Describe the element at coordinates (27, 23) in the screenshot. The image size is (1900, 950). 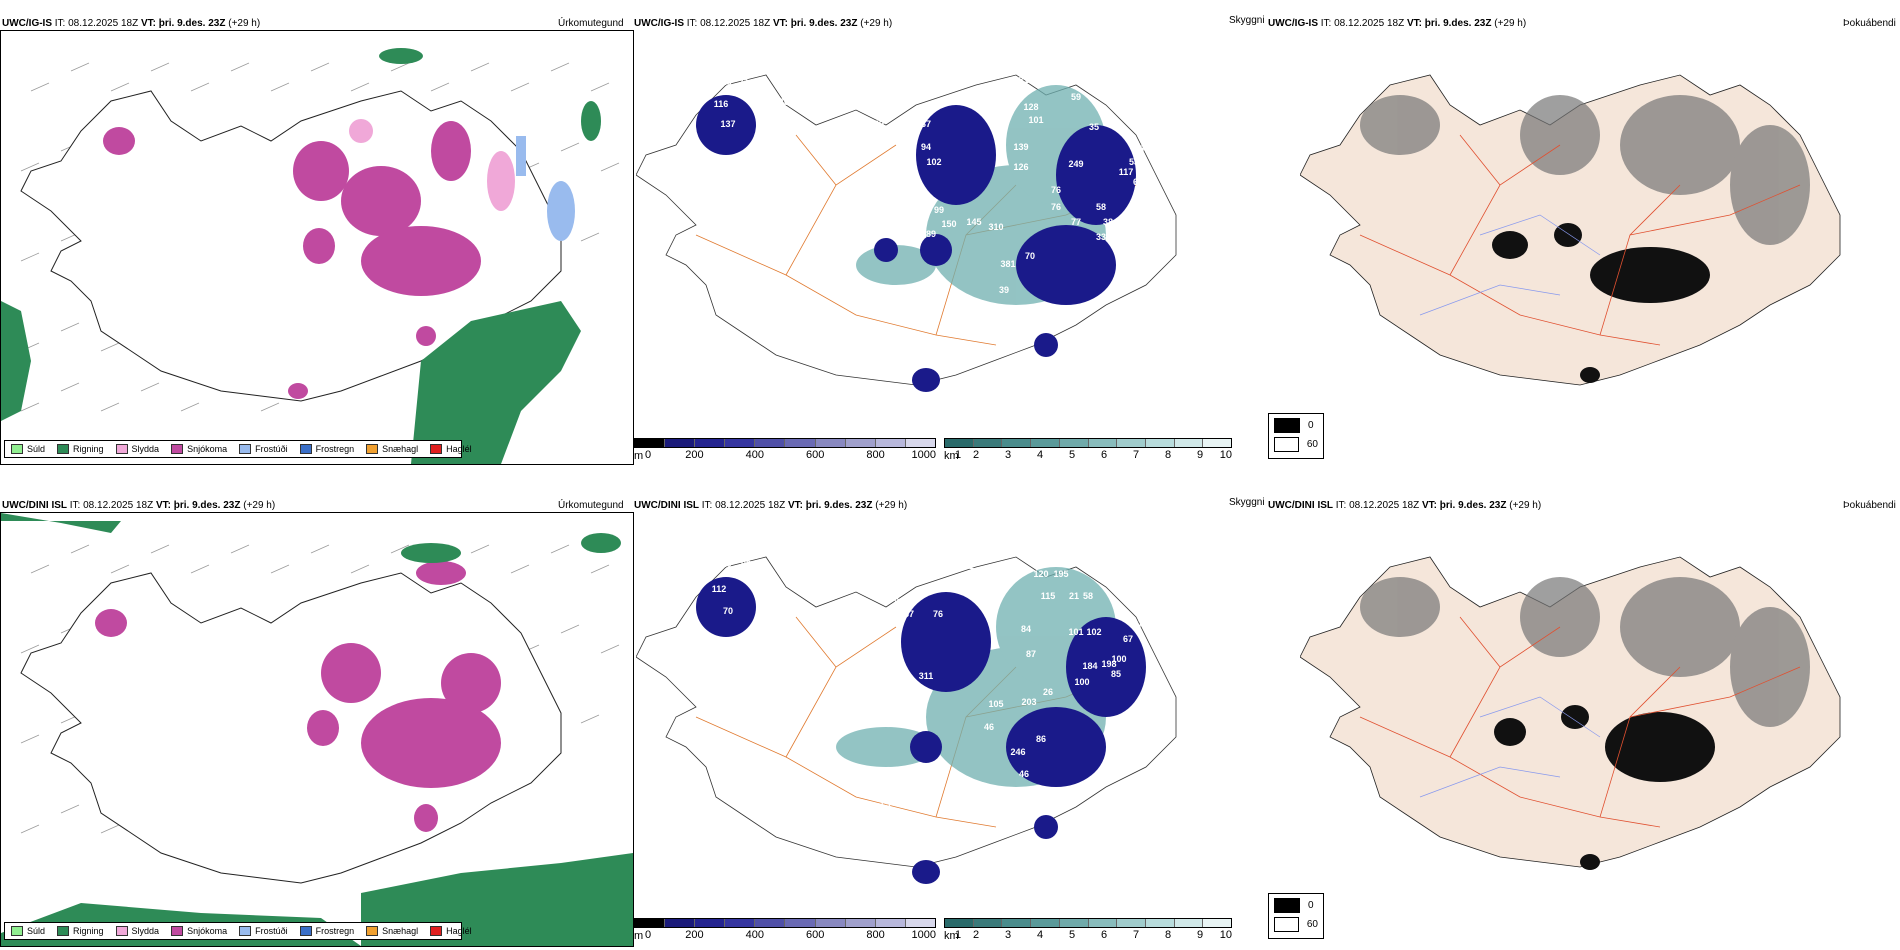
I see `row1-model-name: UWC/IG-IS` at that location.